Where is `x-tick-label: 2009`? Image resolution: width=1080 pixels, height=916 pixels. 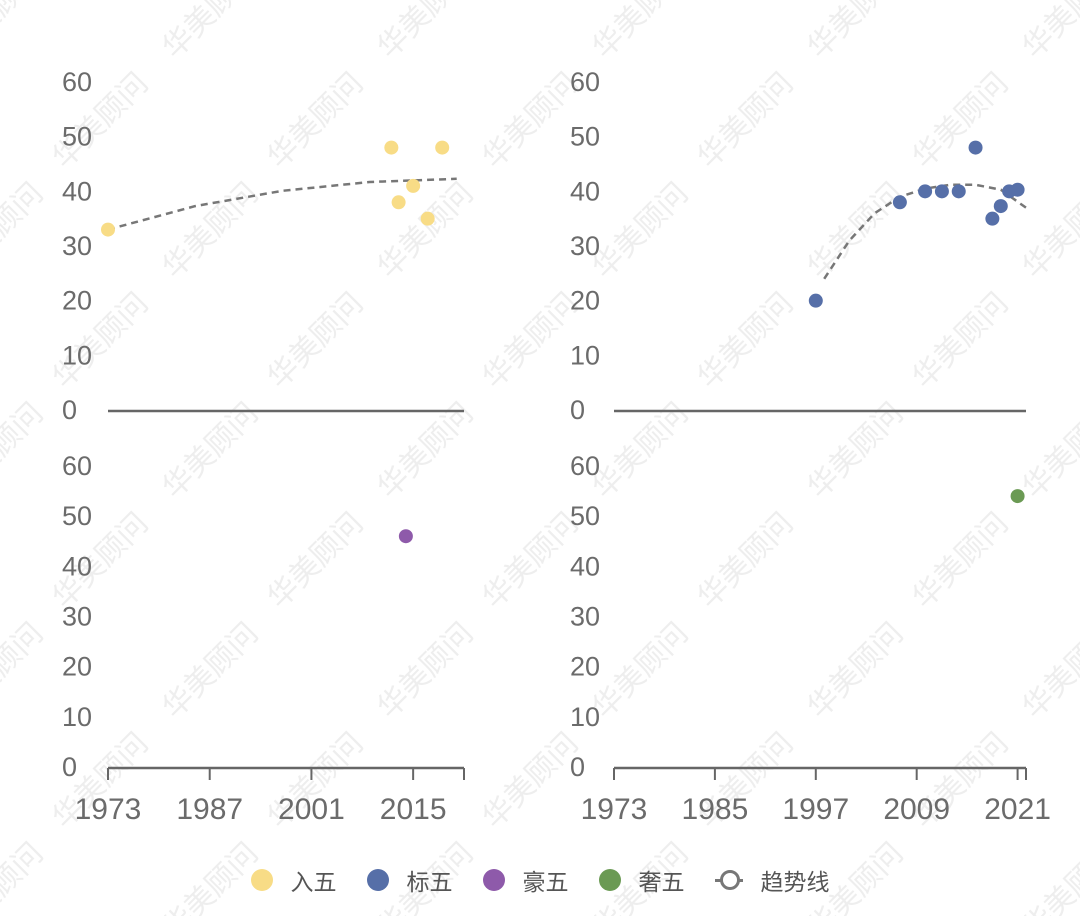
x-tick-label: 2009 is located at coordinates (916, 809).